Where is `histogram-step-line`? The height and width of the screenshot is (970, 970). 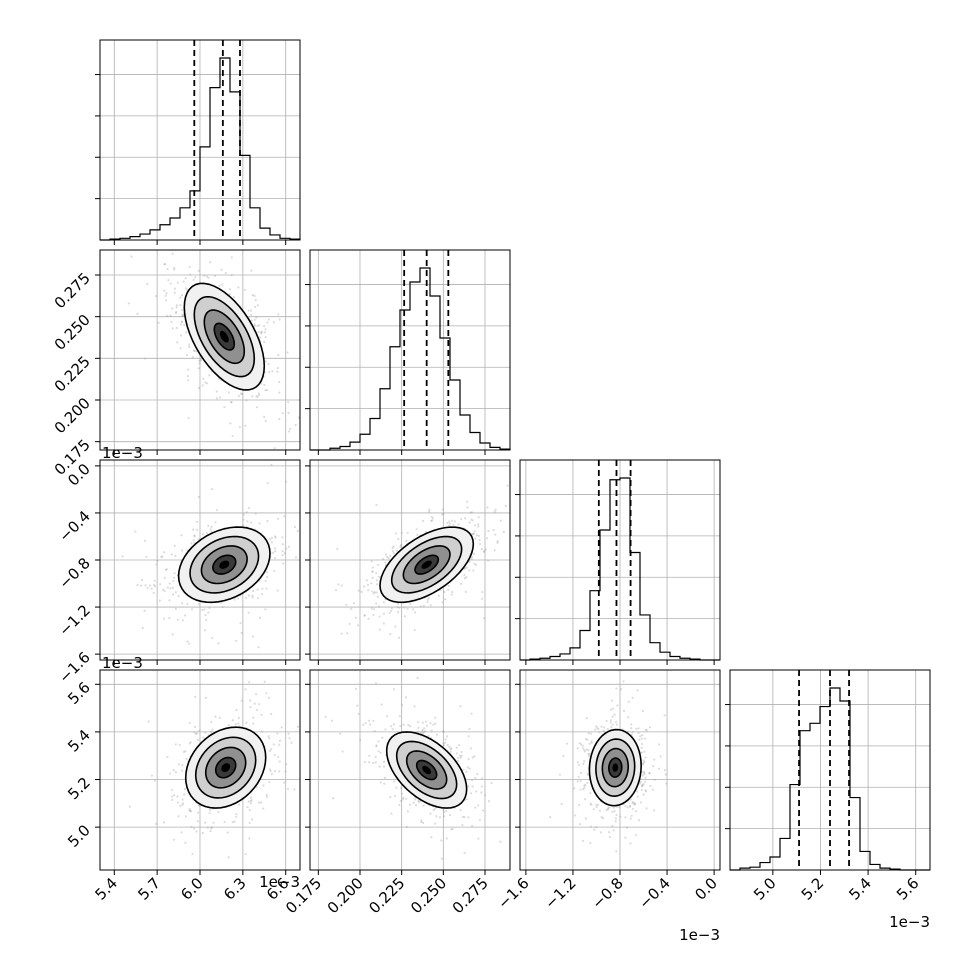
histogram-step-line is located at coordinates (830, 779).